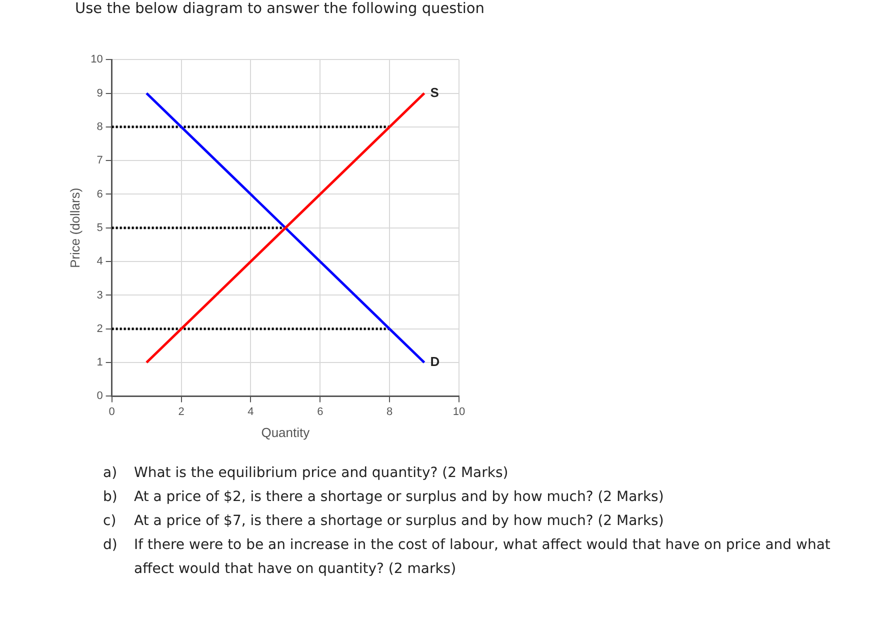  Describe the element at coordinates (99, 194) in the screenshot. I see `y-tick-label: 6` at that location.